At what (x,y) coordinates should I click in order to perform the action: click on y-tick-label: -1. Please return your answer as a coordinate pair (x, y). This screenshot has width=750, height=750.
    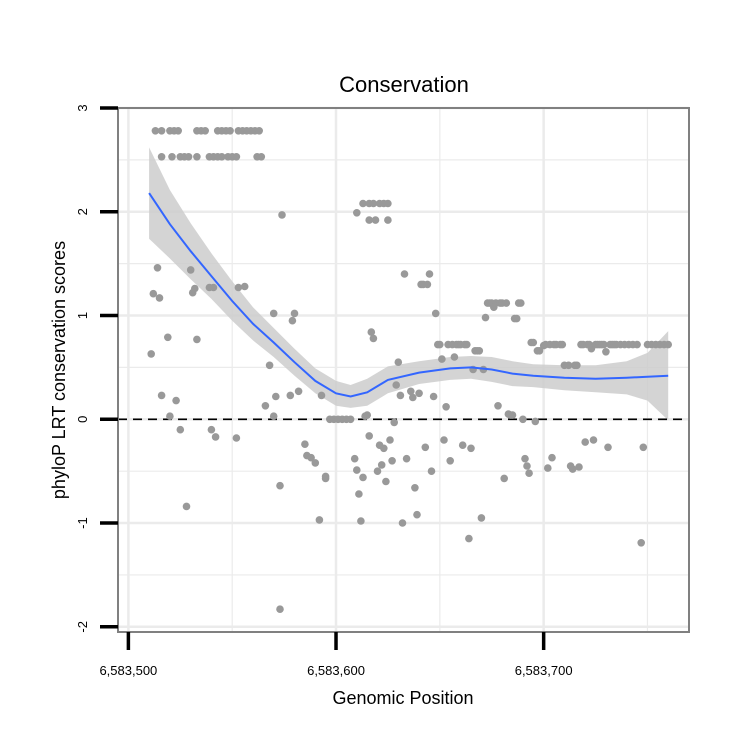
    Looking at the image, I should click on (82, 523).